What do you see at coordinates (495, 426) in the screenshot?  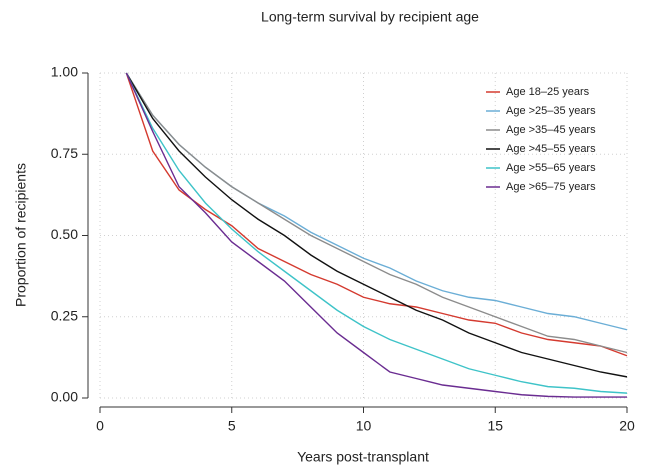 I see `x-tick-label: 15` at bounding box center [495, 426].